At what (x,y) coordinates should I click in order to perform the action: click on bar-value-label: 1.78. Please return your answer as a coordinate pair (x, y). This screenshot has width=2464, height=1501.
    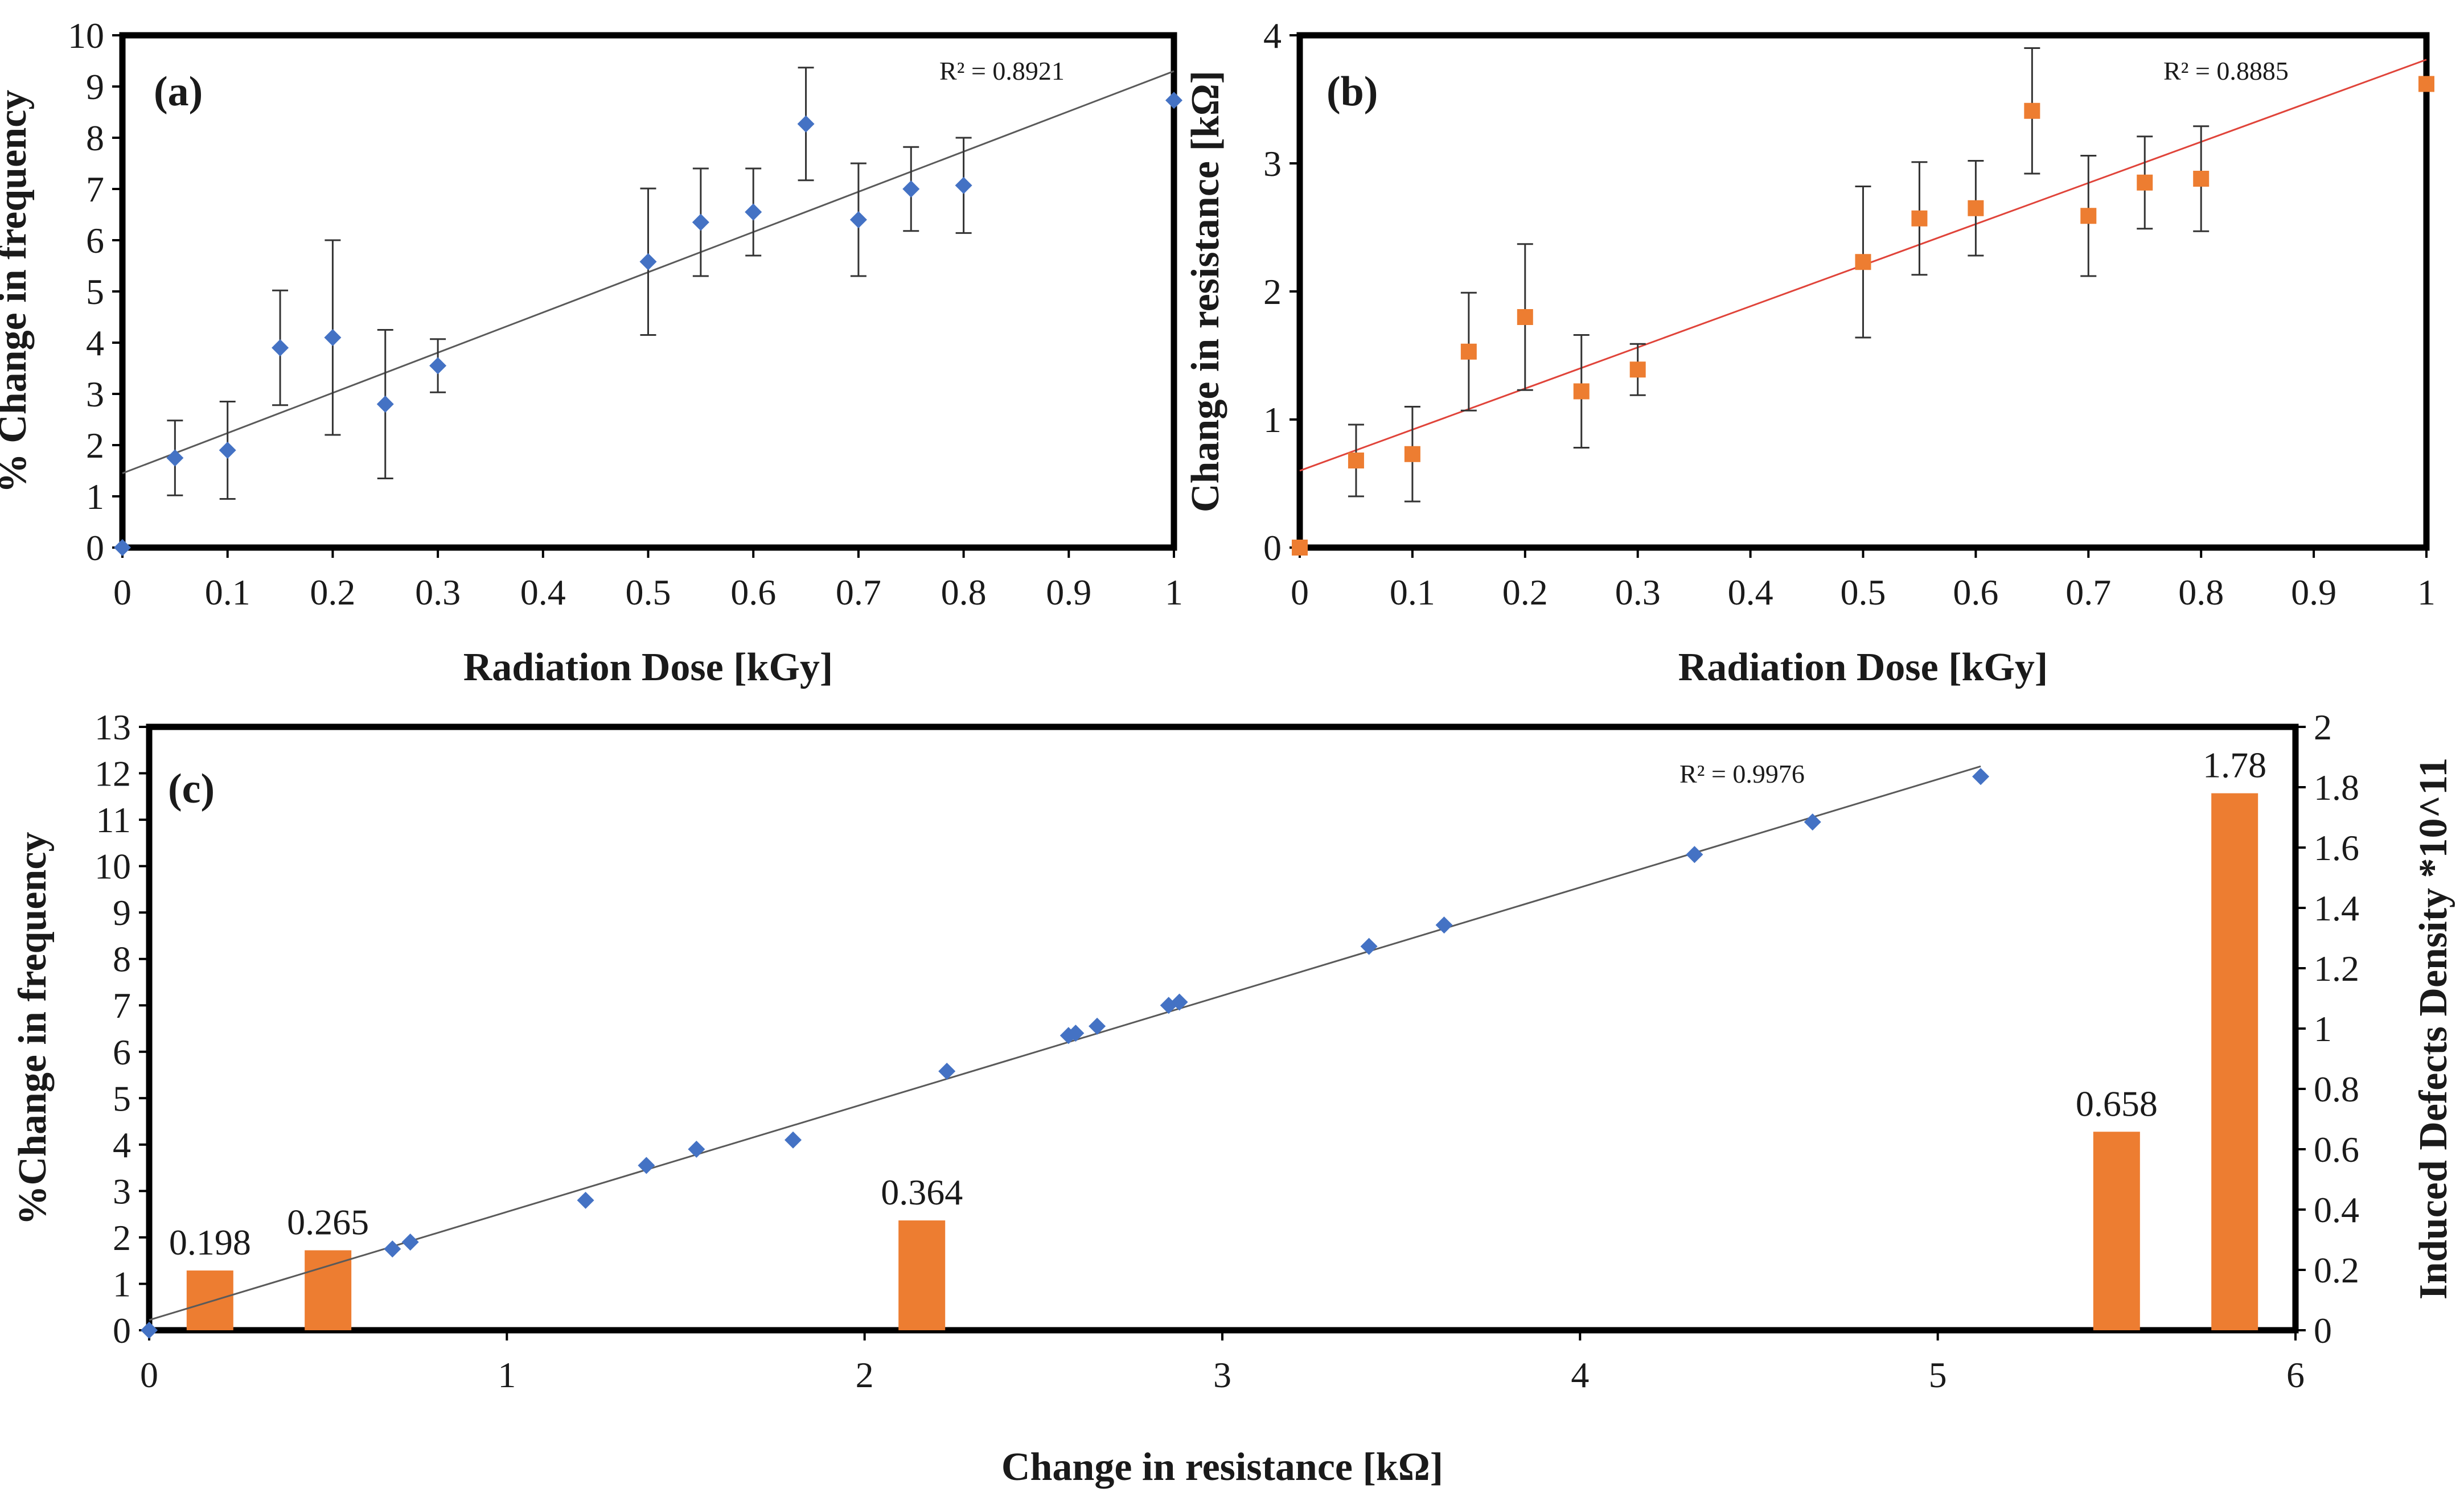
    Looking at the image, I should click on (2234, 765).